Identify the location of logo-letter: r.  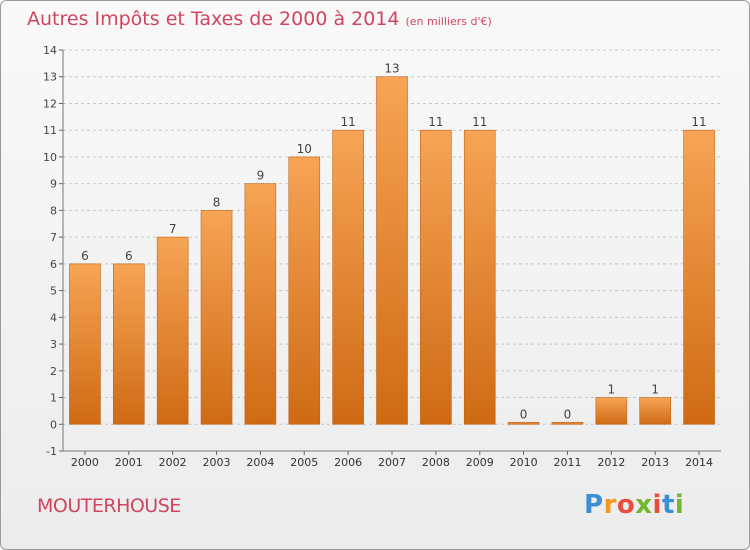
(610, 505).